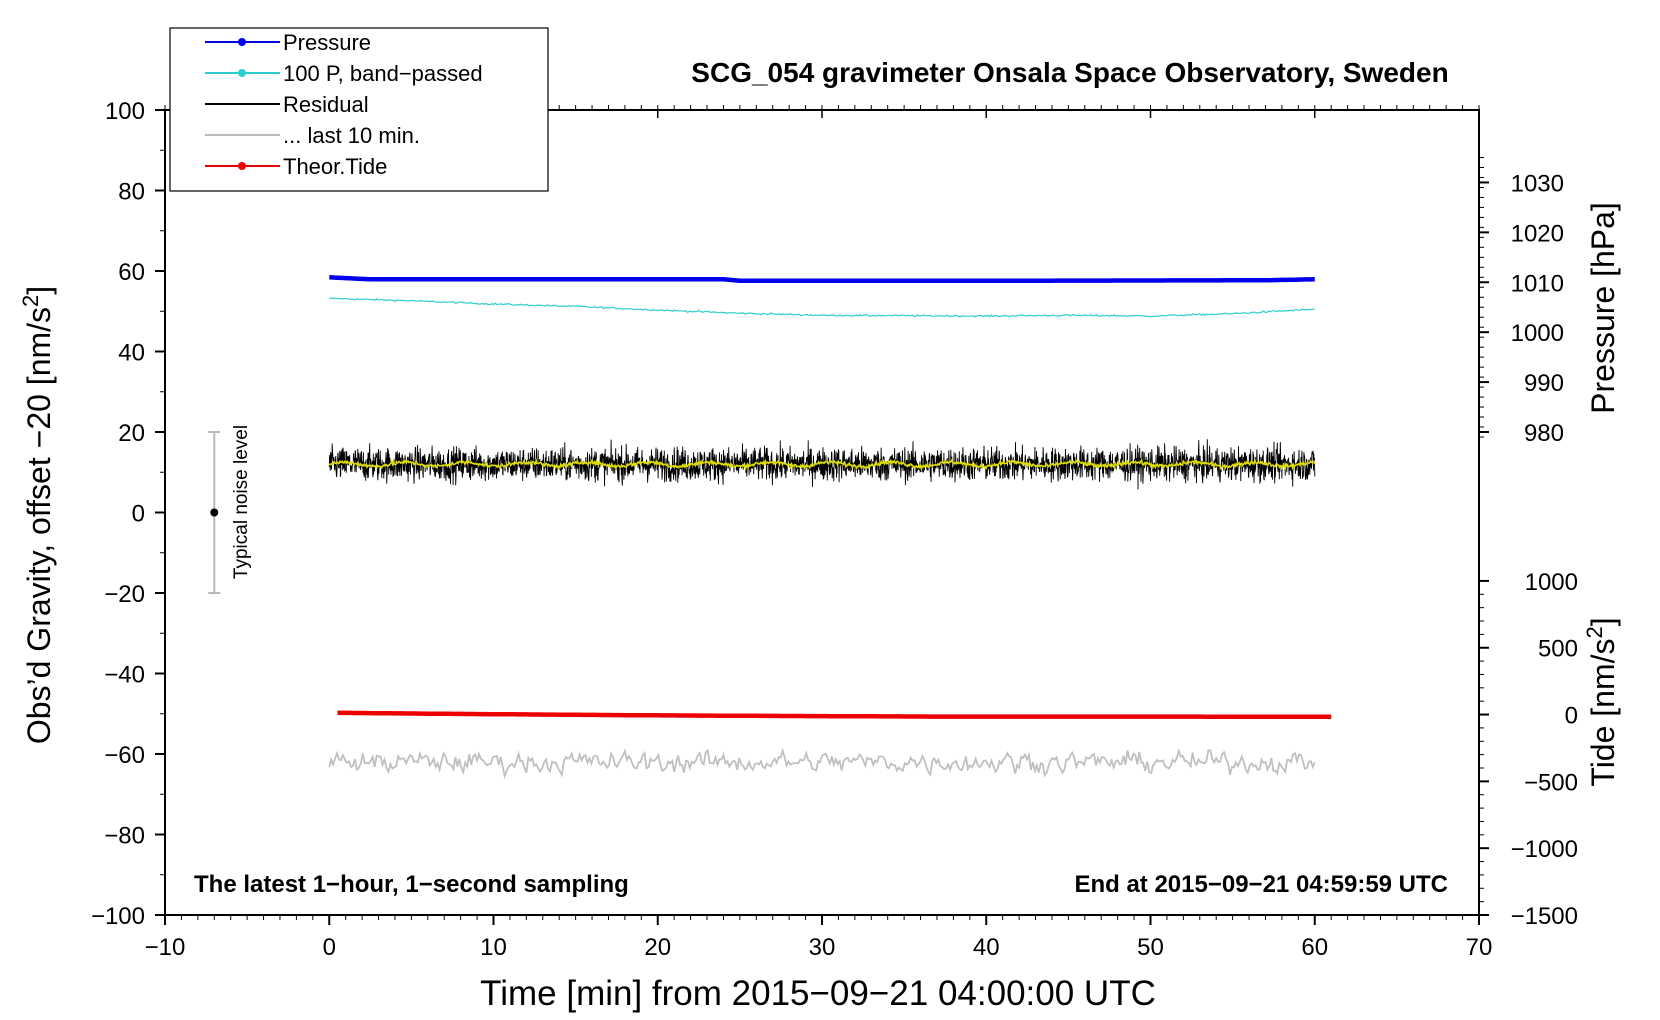  What do you see at coordinates (1314, 947) in the screenshot?
I see `x-tick-label: 60` at bounding box center [1314, 947].